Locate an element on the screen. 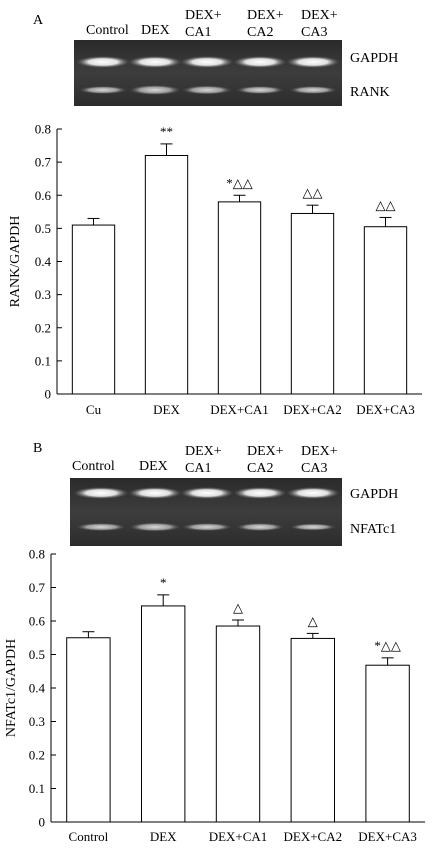  panel-letter-a: A is located at coordinates (38, 20).